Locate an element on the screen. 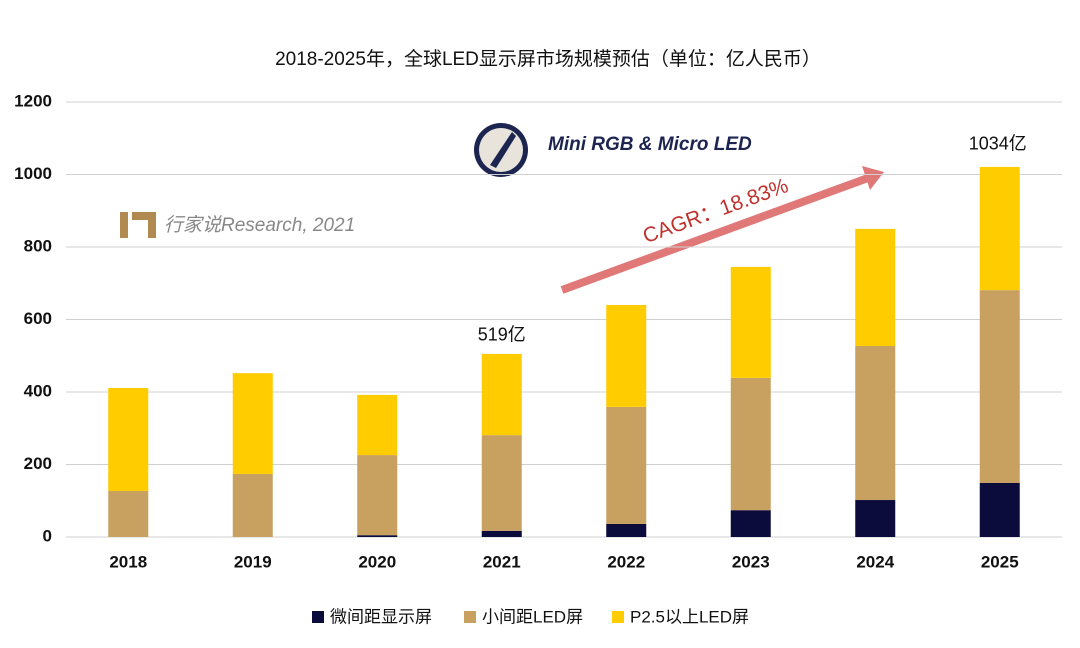 Image resolution: width=1080 pixels, height=648 pixels. legend: 微间距显示屏 小间距LED屏 P2.5以上LED屏 is located at coordinates (530, 616).